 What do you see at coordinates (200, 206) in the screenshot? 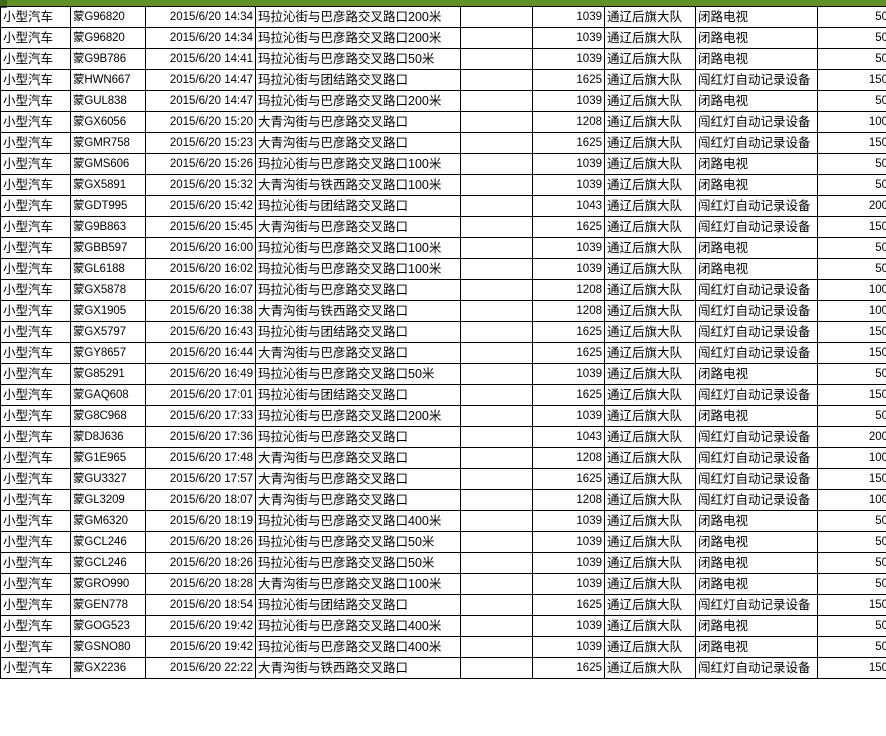
I see `cell-datetime: 2015/6/20 15:42` at bounding box center [200, 206].